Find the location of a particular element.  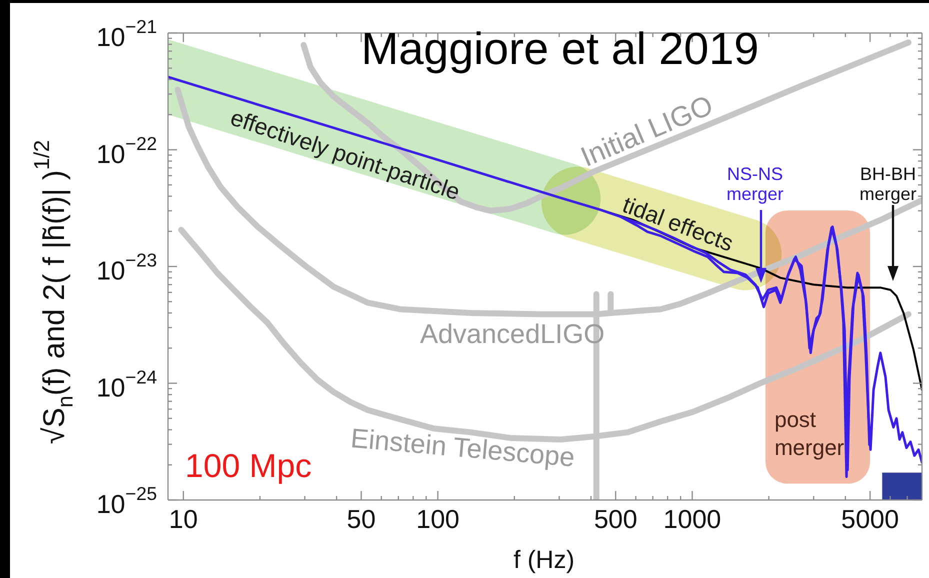

series-label: AdvancedLIGO is located at coordinates (512, 334).